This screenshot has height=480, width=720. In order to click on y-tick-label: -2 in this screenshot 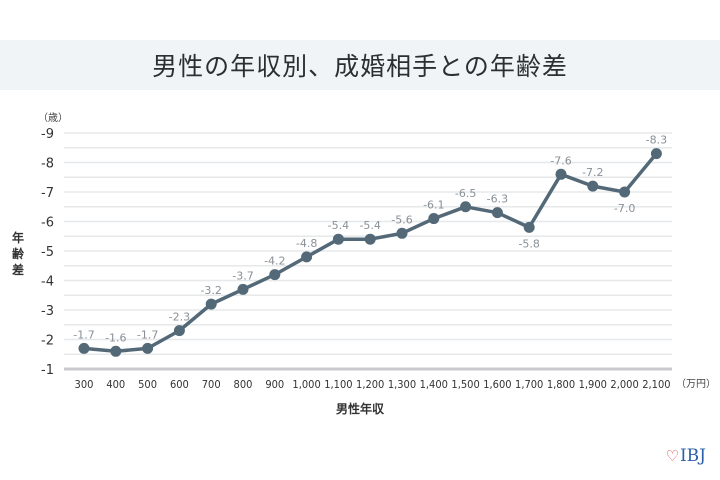, I will do `click(47, 341)`.